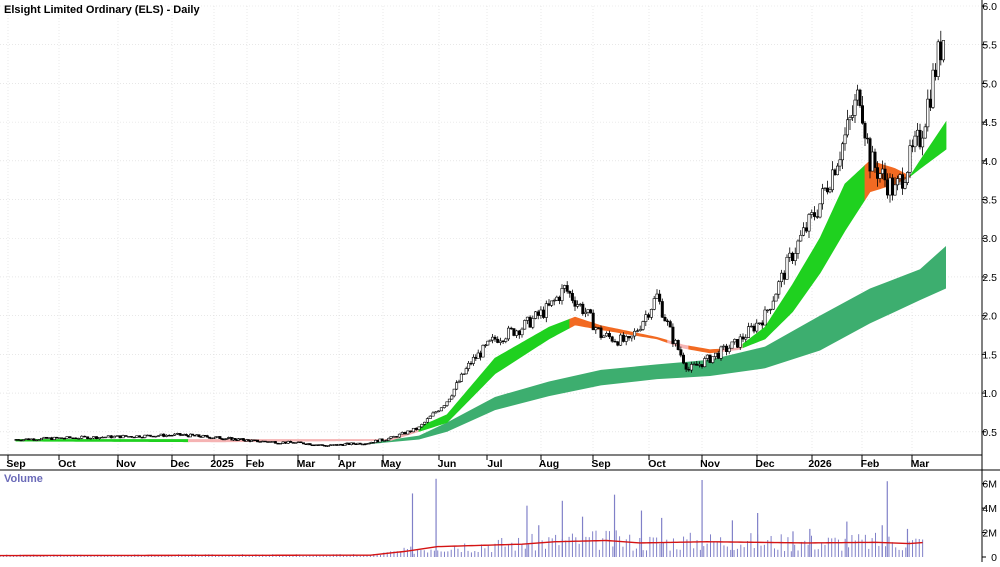 This screenshot has width=1000, height=567. I want to click on month-label: Aug, so click(549, 464).